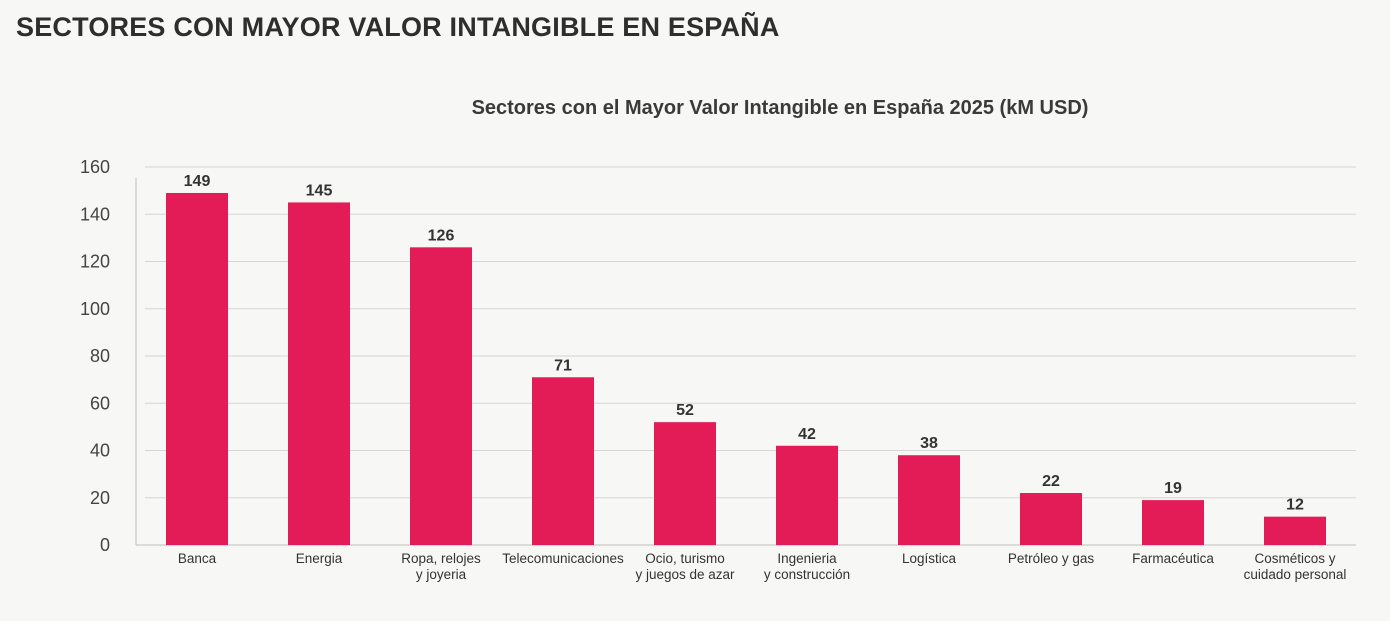 The height and width of the screenshot is (621, 1390). I want to click on y-tick-label: 80, so click(100, 356).